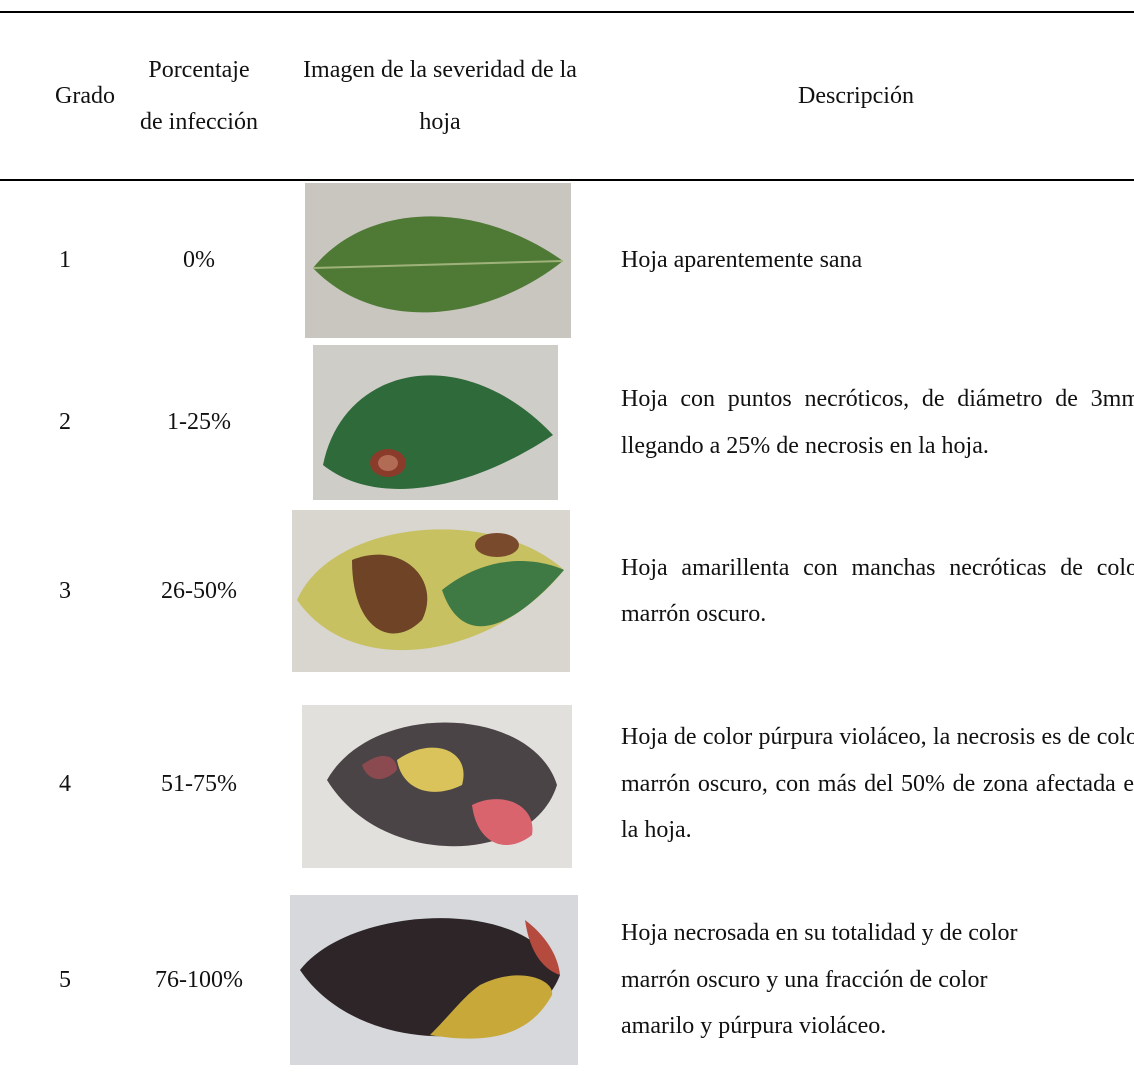 Image resolution: width=1134 pixels, height=1079 pixels. What do you see at coordinates (65, 979) in the screenshot?
I see `grade: 5` at bounding box center [65, 979].